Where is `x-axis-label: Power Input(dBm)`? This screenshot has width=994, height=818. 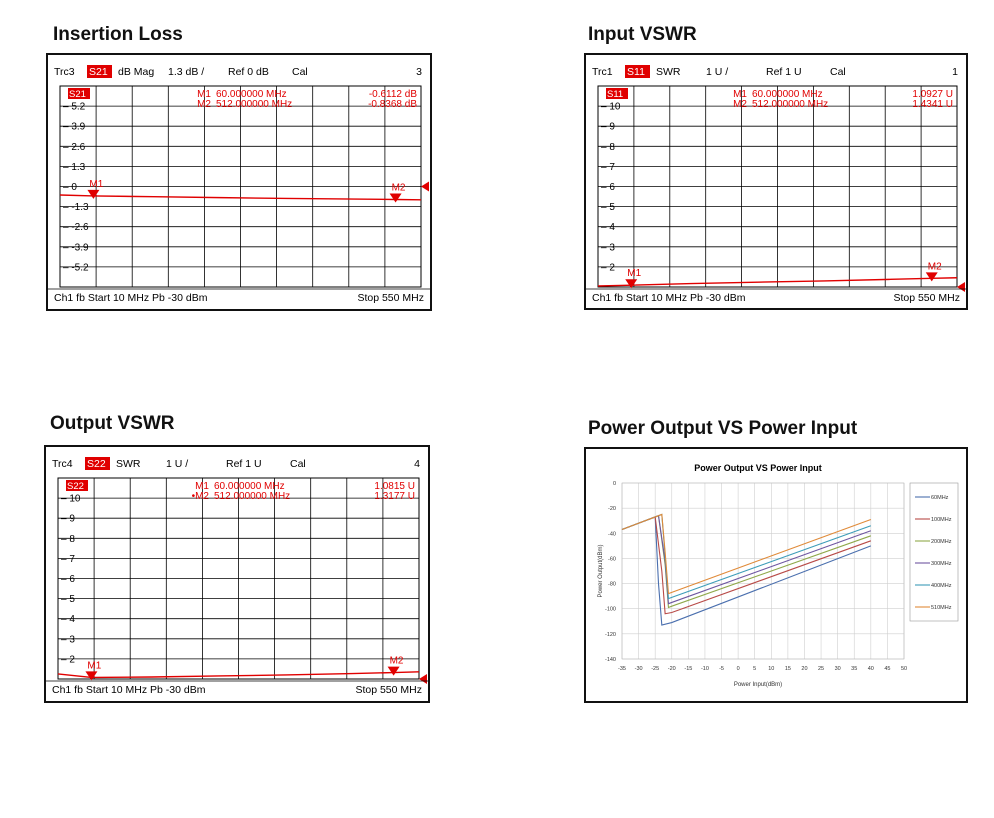
x-axis-label: Power Input(dBm) is located at coordinates (758, 685).